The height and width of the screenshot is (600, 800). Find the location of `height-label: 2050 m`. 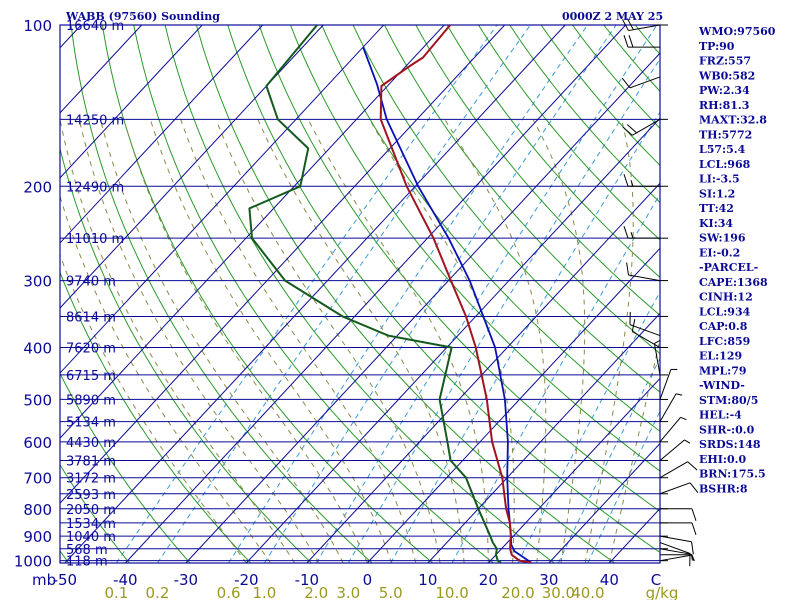

height-label: 2050 m is located at coordinates (91, 510).